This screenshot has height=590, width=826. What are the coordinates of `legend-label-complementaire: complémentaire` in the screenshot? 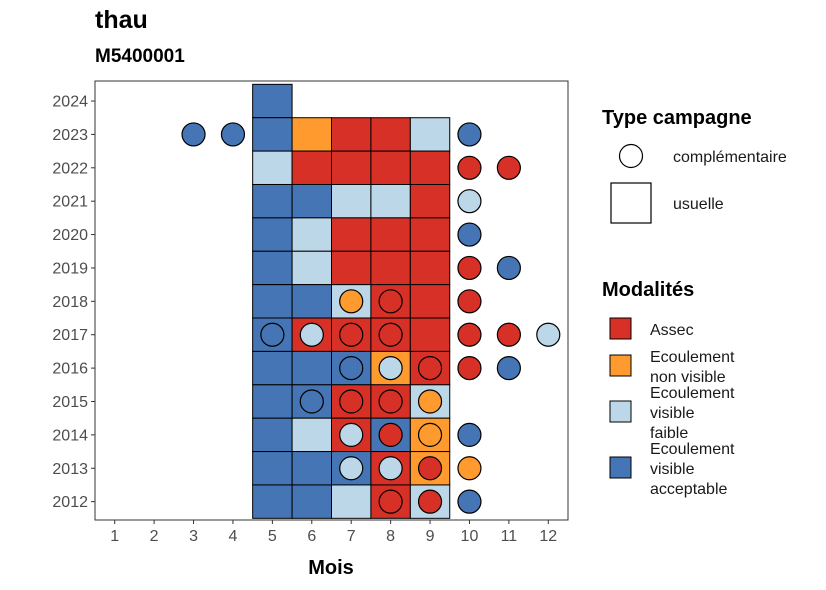 It's located at (730, 157).